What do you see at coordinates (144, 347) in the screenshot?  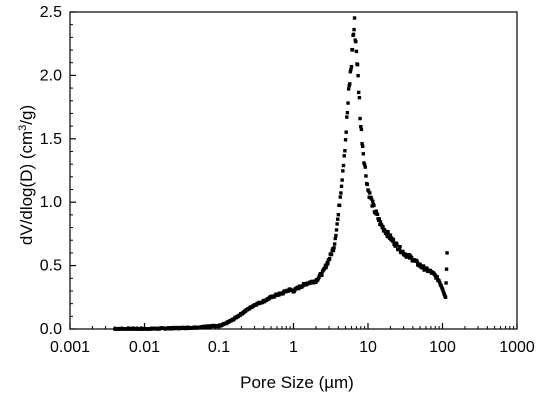 I see `x-tick-label: 0.01` at bounding box center [144, 347].